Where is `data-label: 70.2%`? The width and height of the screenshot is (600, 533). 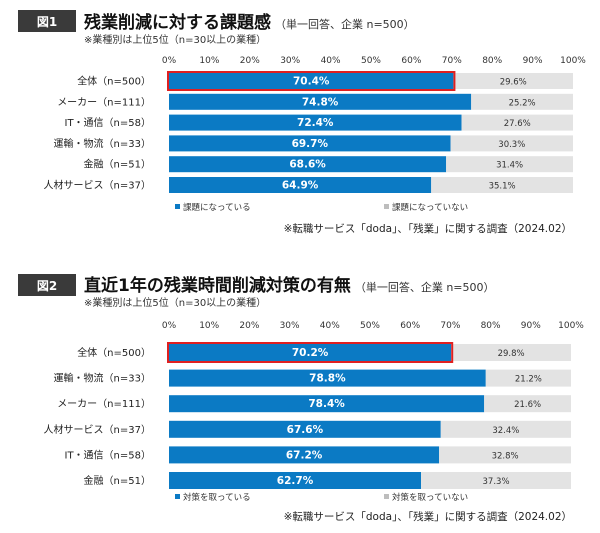 data-label: 70.2% is located at coordinates (310, 353).